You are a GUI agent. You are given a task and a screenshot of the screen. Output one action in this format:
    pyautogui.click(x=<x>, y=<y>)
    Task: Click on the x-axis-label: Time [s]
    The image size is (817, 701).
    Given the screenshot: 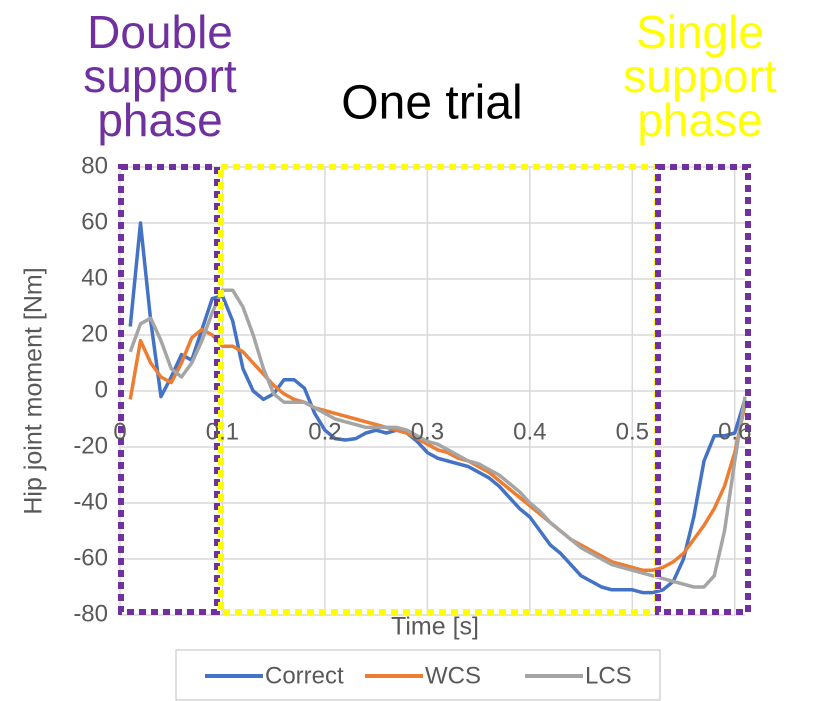 What is the action you would take?
    pyautogui.click(x=435, y=627)
    